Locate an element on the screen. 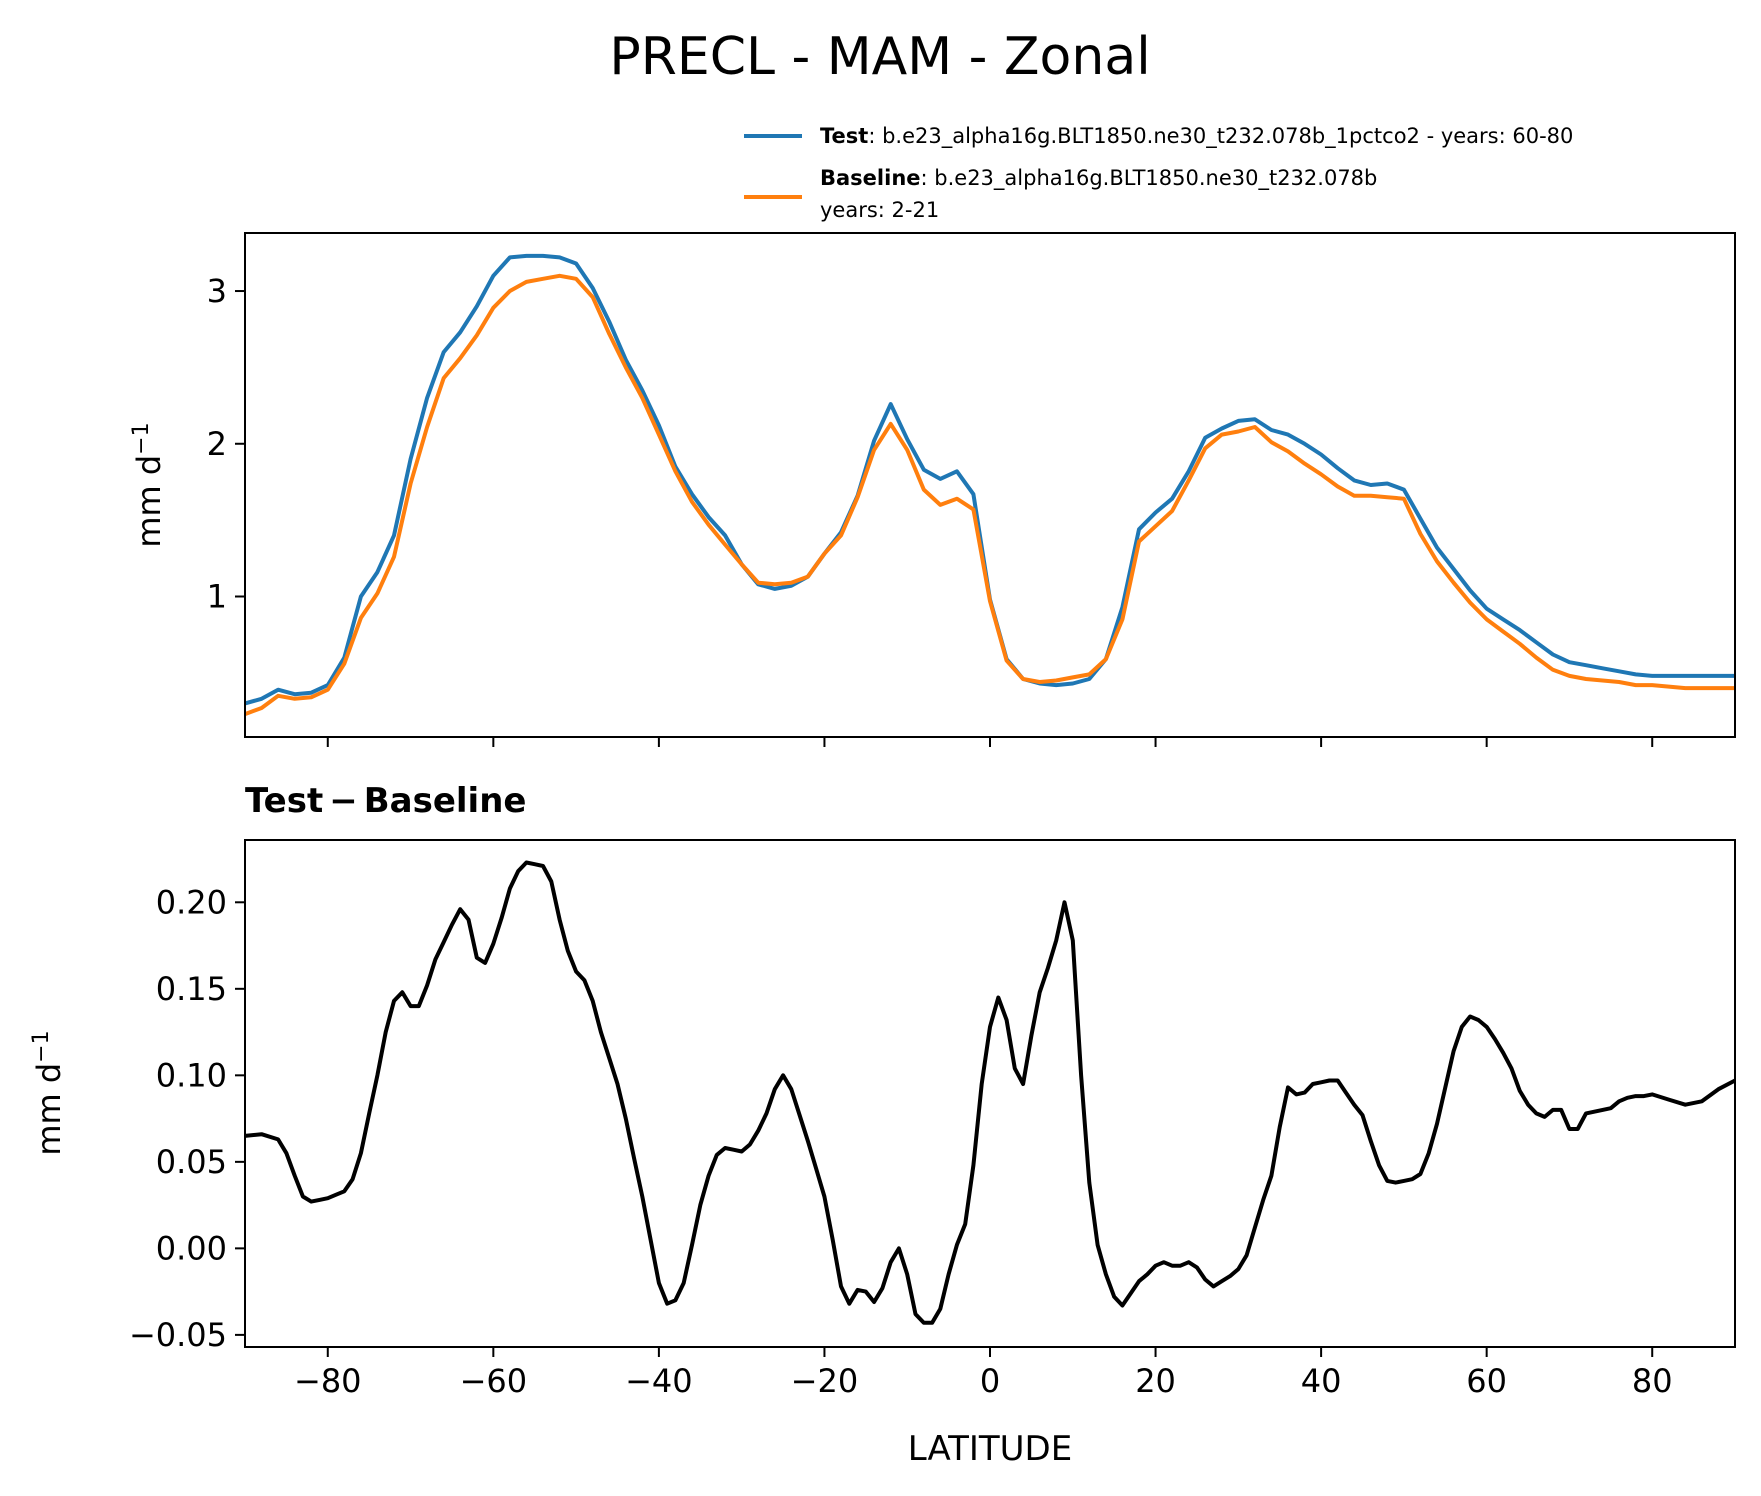  legend-test-label: Test is located at coordinates (844, 136).